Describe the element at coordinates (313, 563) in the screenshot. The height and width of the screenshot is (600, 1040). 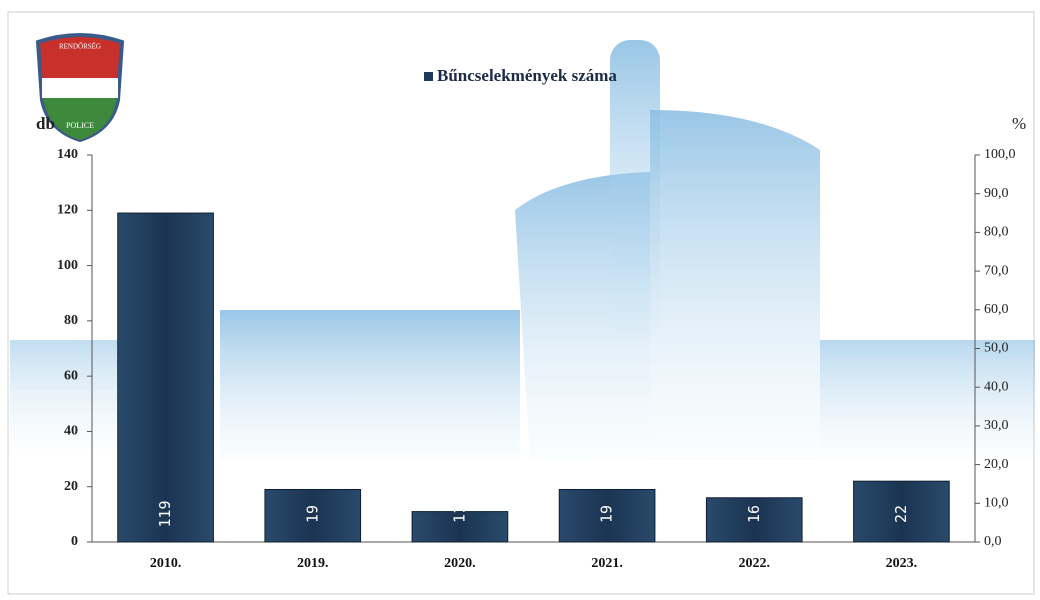
I see `x-tick-label: 2019.` at that location.